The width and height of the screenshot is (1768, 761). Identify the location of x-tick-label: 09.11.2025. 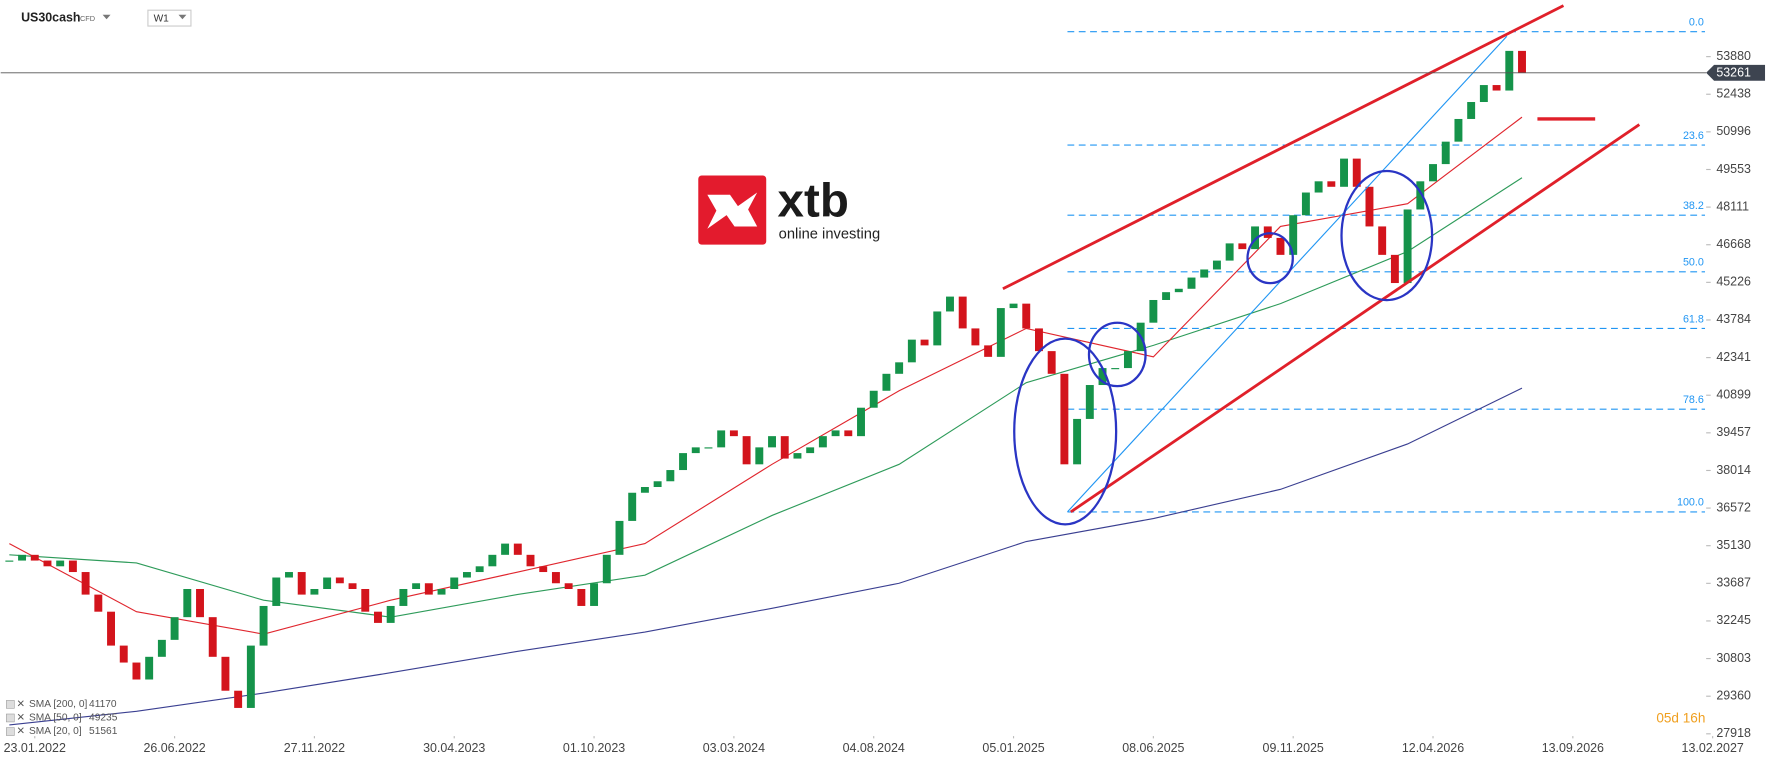
(1293, 748).